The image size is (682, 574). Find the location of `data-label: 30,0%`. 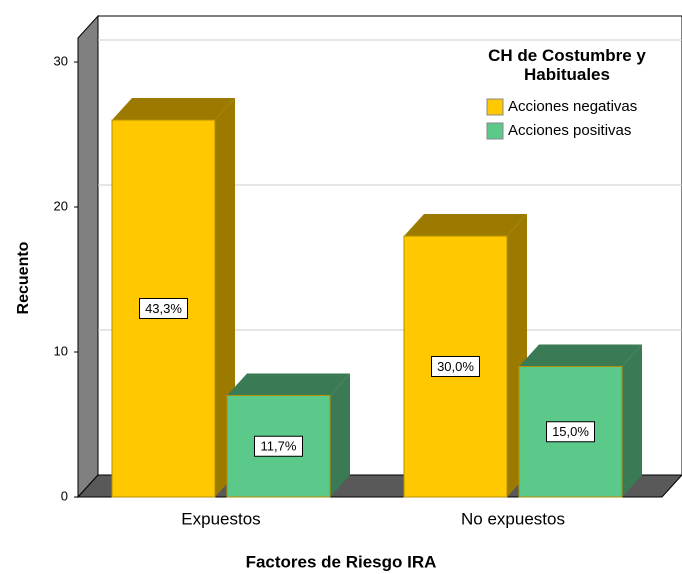

data-label: 30,0% is located at coordinates (455, 366).